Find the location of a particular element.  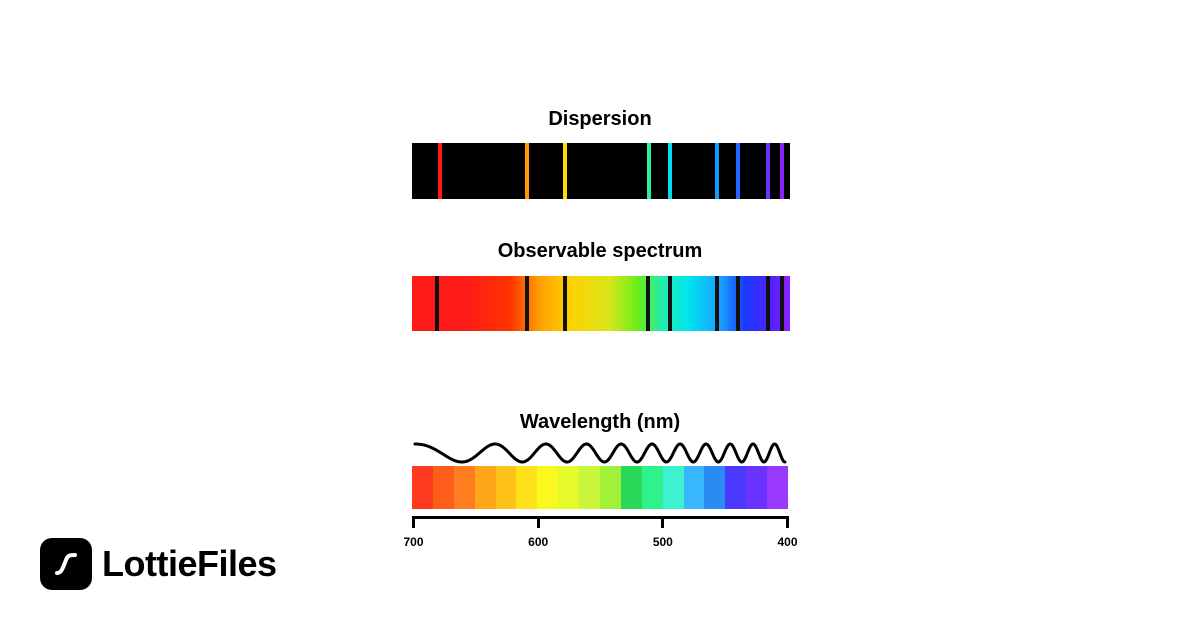

wavelength-title: Wavelength (nm) is located at coordinates (600, 422).